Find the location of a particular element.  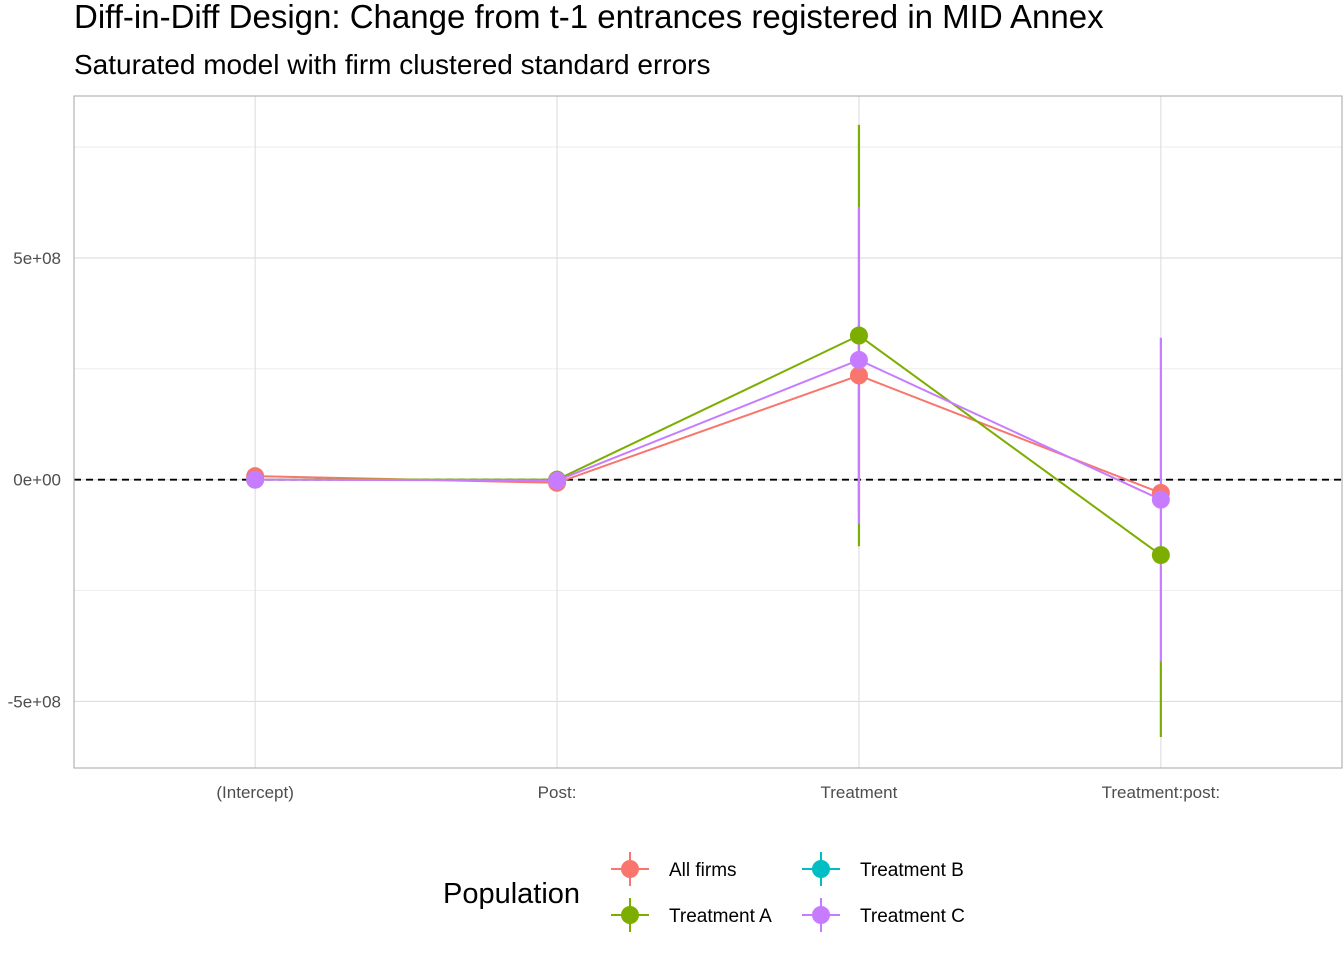

legend-item-all-firms: All firms is located at coordinates (674, 869).